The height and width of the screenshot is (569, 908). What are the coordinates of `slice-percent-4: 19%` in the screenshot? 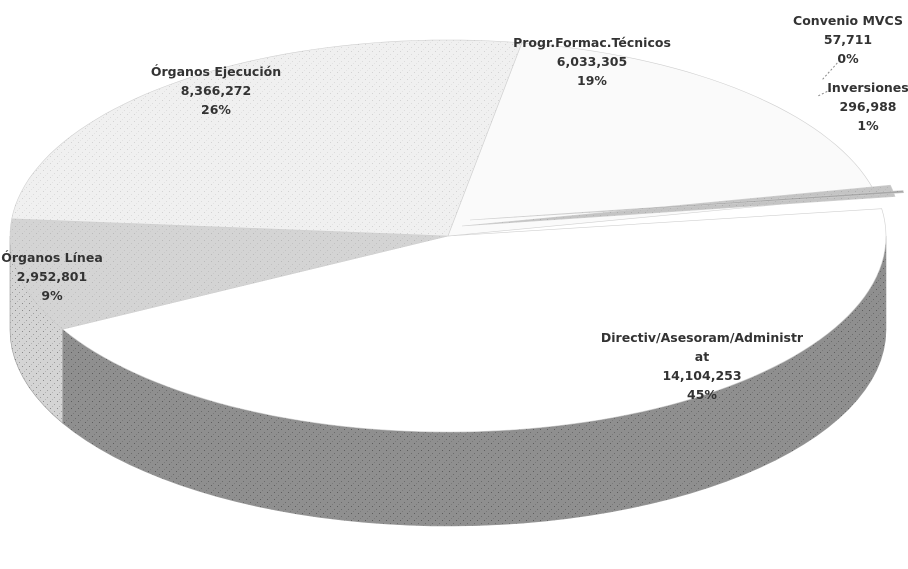 It's located at (592, 80).